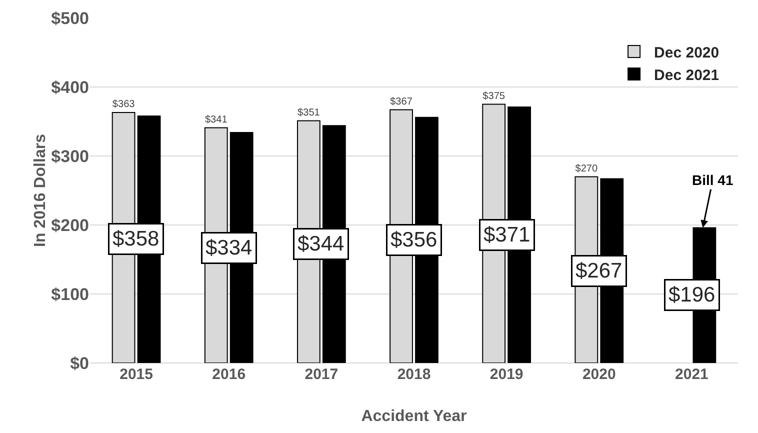  What do you see at coordinates (494, 96) in the screenshot?
I see `data-label: $375` at bounding box center [494, 96].